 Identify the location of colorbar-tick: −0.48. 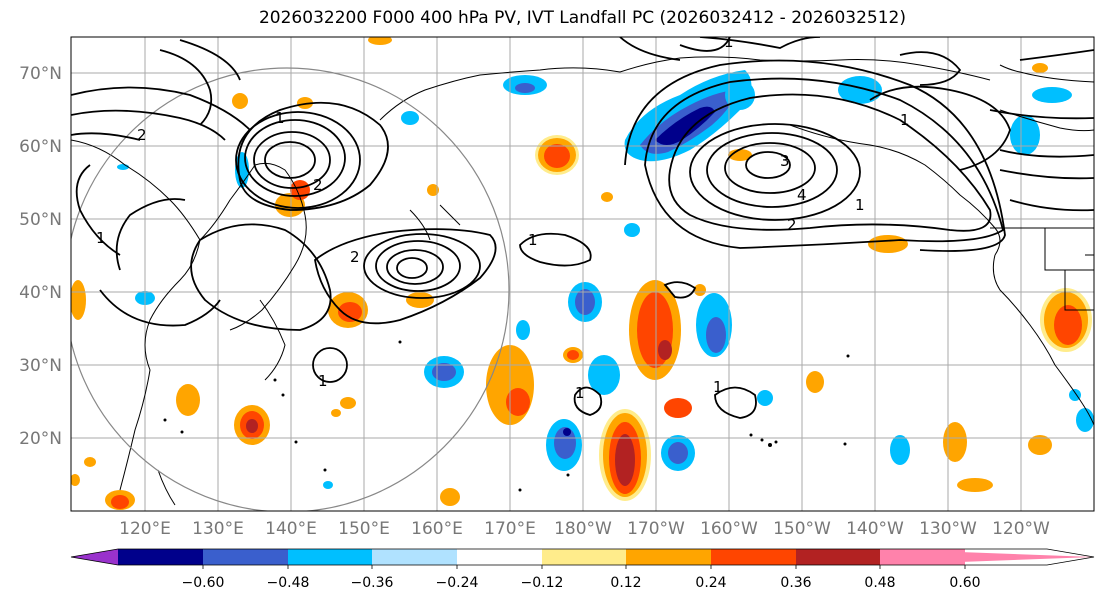
(288, 583).